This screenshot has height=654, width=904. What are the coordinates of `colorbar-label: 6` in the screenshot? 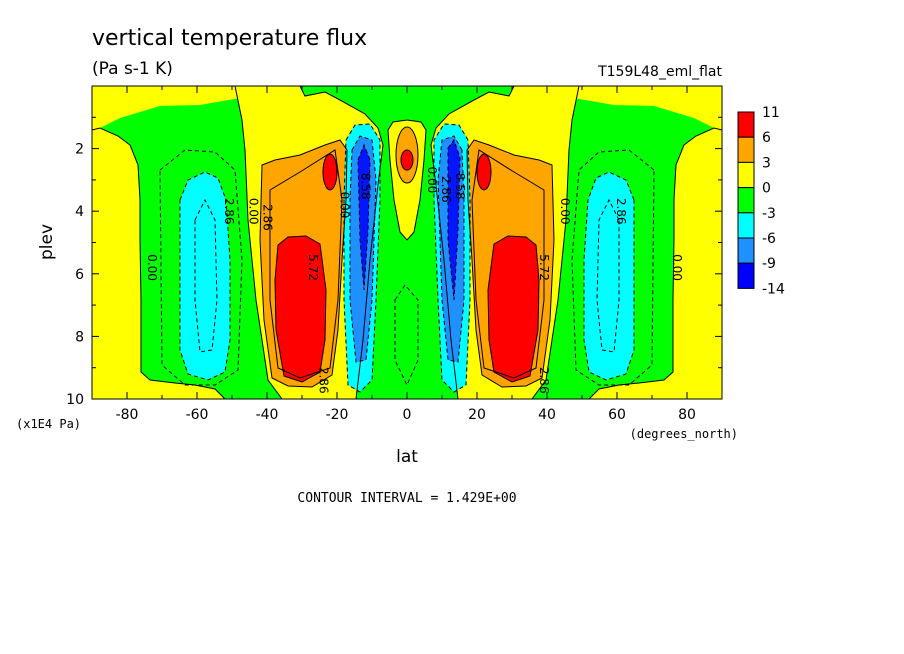 It's located at (766, 138).